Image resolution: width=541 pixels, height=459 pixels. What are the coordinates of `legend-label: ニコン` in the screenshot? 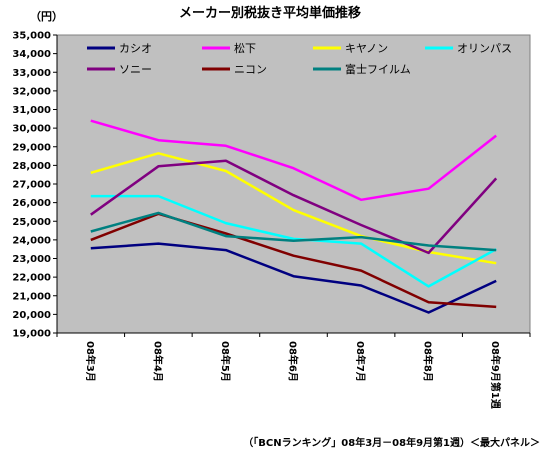 It's located at (250, 69).